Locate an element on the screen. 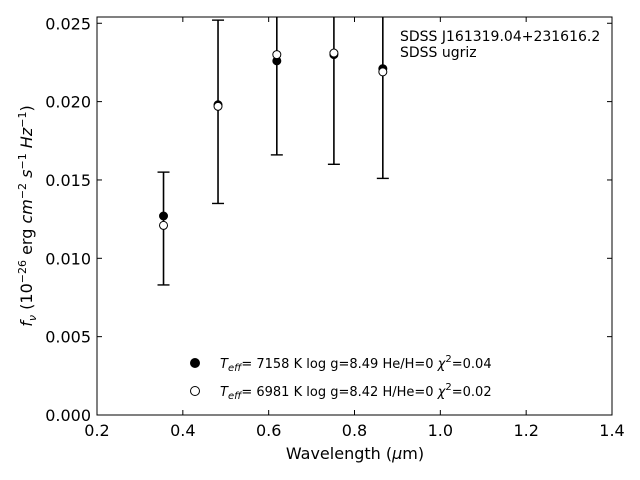  y-tick-label-1: 0.005 is located at coordinates (68, 337).